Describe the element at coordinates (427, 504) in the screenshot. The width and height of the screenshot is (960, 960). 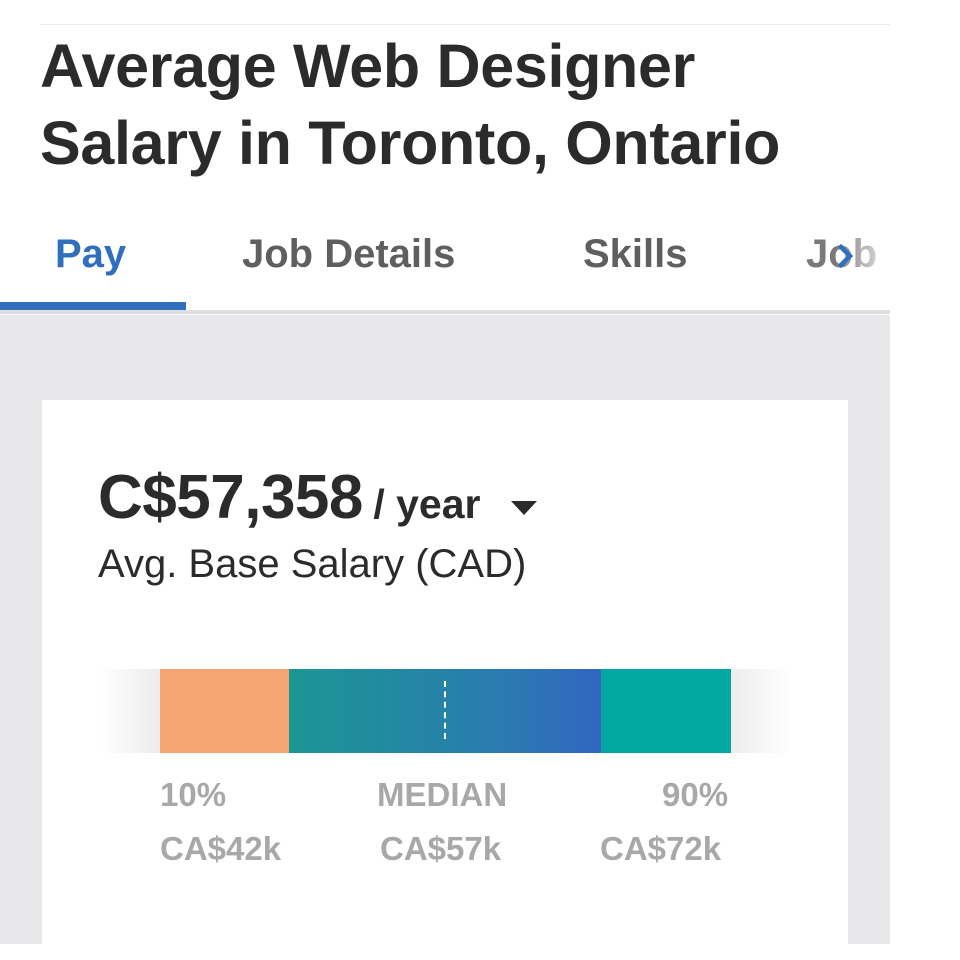
I see `salary-period: / year` at that location.